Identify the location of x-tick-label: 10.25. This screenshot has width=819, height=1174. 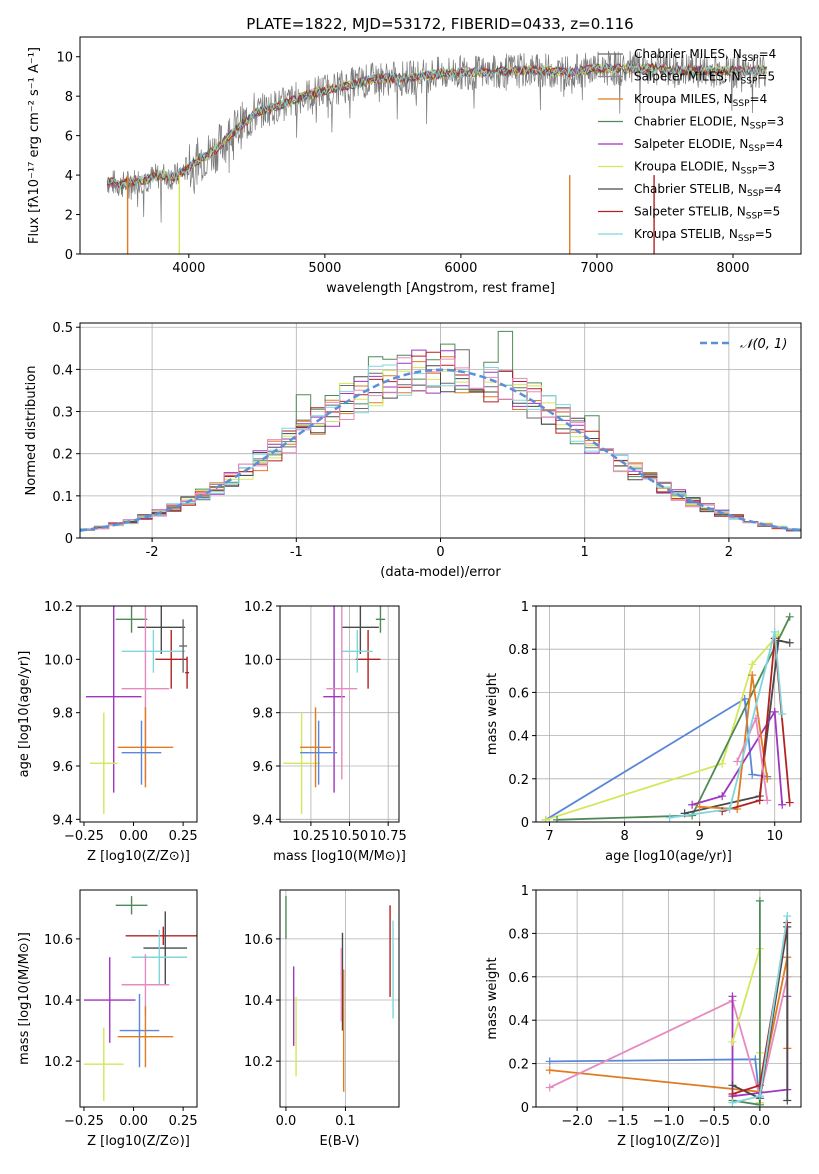
(310, 836).